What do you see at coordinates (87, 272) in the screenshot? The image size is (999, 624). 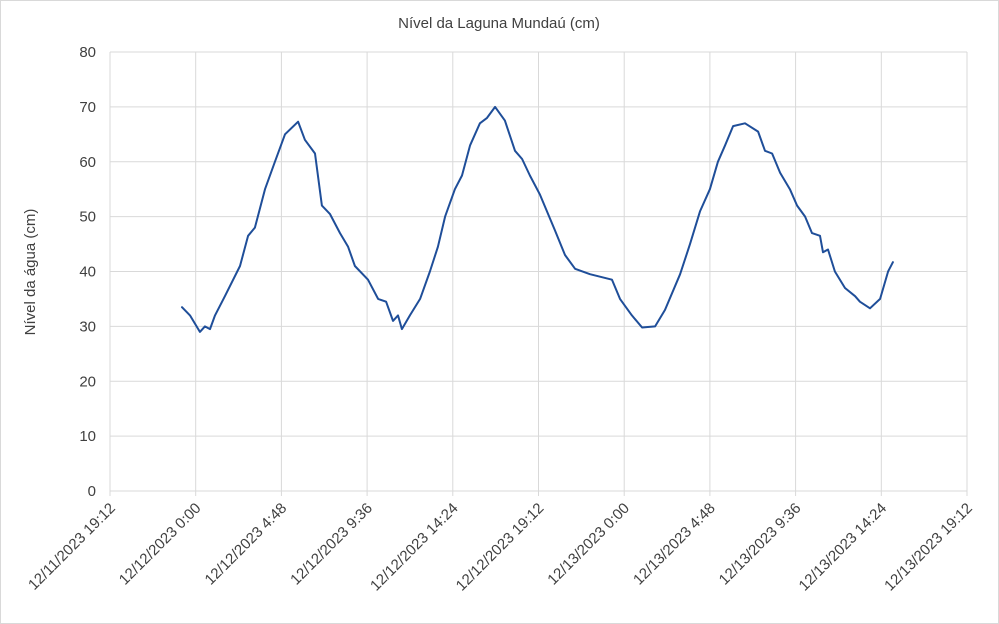 I see `y-tick-label: 40` at bounding box center [87, 272].